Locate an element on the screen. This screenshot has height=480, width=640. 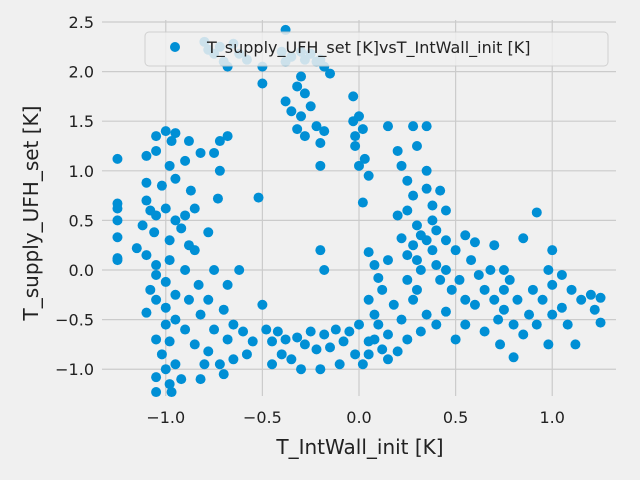
y-tick-label: −0.5 is located at coordinates (74, 320).